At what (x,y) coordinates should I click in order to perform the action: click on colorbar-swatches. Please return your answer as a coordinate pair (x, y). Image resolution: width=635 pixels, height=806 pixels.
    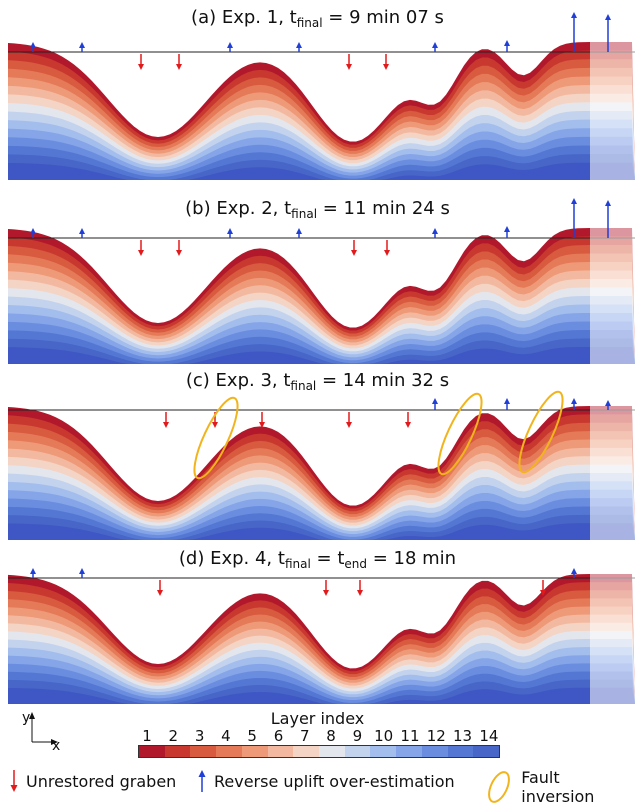
    Looking at the image, I should click on (319, 751).